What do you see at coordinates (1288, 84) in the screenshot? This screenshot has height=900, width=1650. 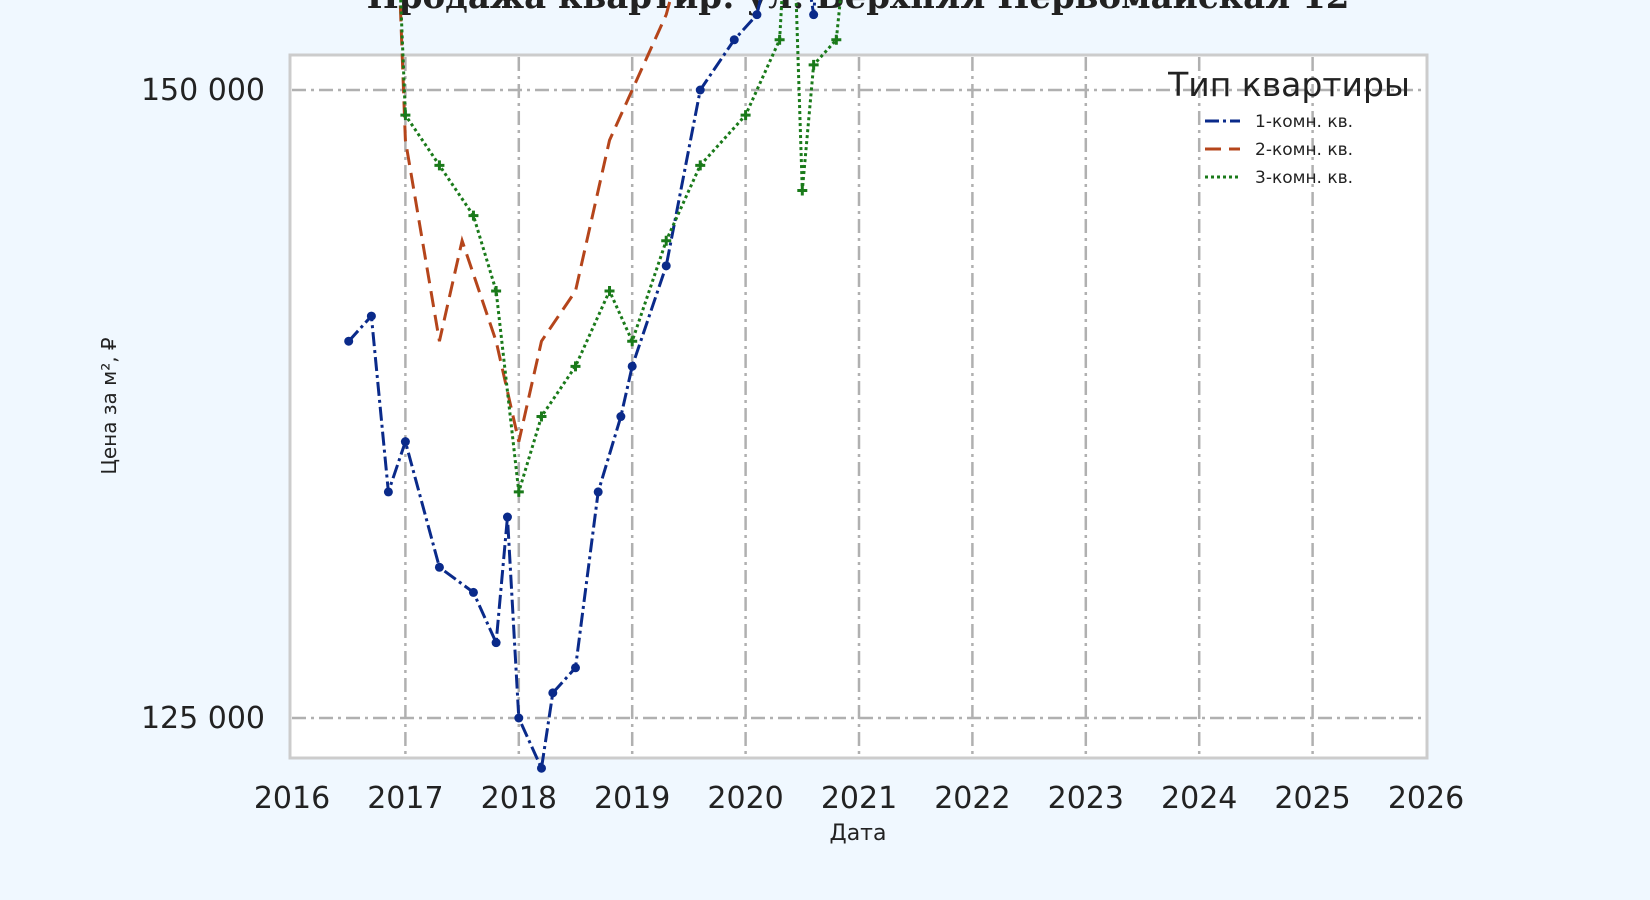 I see `legend-title: Тип квартиры` at bounding box center [1288, 84].